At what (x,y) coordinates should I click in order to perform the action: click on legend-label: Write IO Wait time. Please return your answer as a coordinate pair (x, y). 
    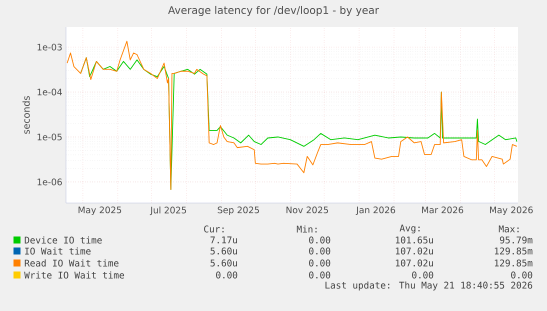
    Looking at the image, I should click on (74, 275).